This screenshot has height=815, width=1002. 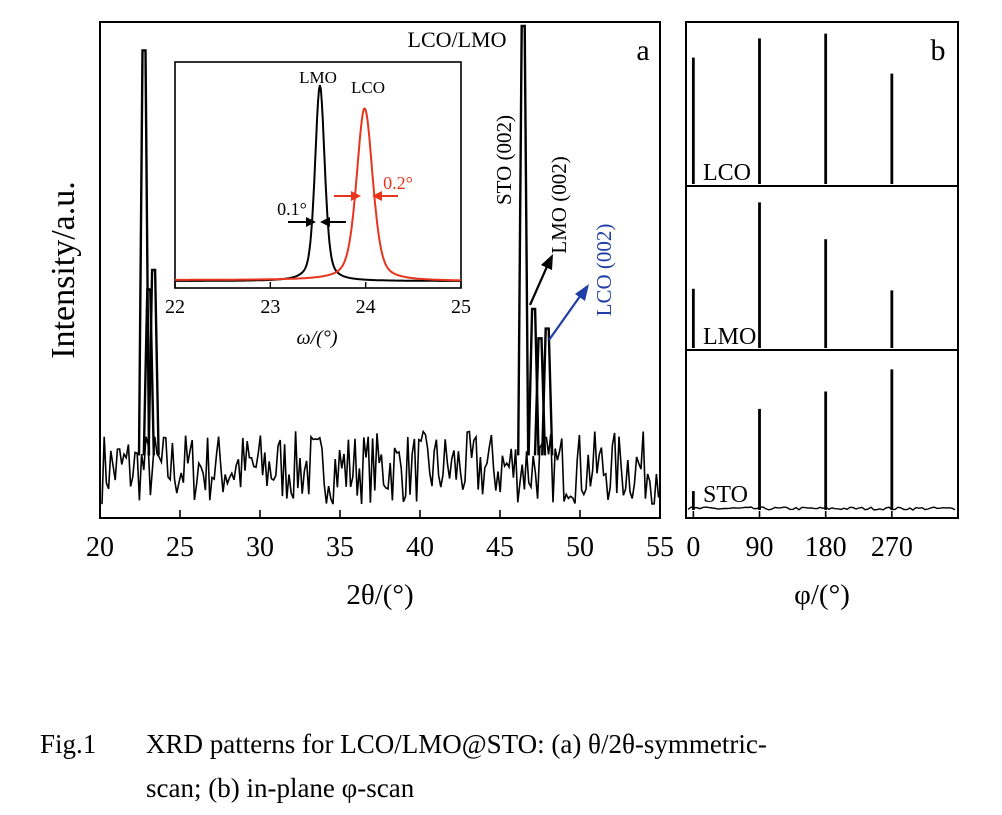 What do you see at coordinates (693, 547) in the screenshot?
I see `panel-b-tick-label: 0` at bounding box center [693, 547].